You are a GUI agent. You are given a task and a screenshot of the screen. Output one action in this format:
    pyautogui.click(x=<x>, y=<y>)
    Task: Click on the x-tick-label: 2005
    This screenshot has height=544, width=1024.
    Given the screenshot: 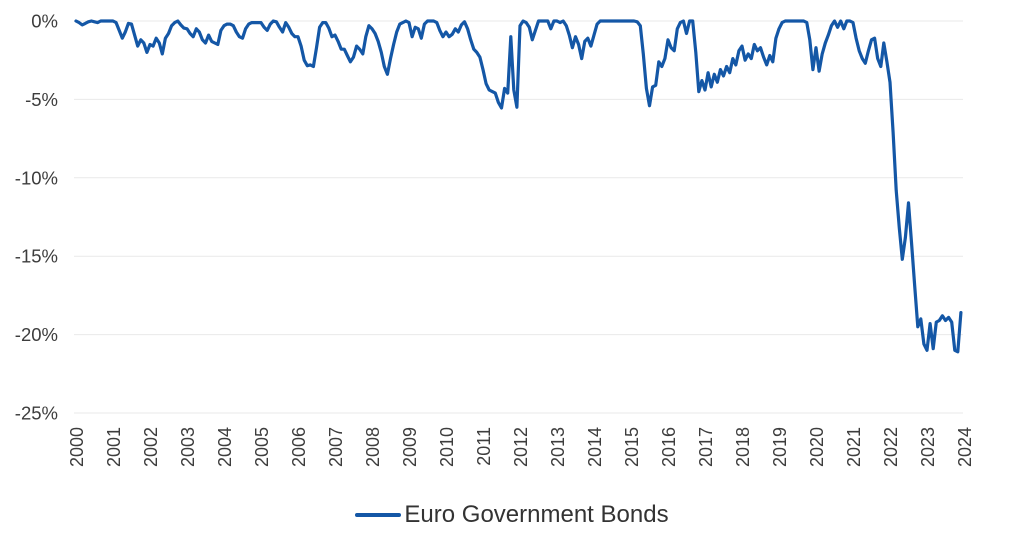 What is the action you would take?
    pyautogui.click(x=262, y=447)
    